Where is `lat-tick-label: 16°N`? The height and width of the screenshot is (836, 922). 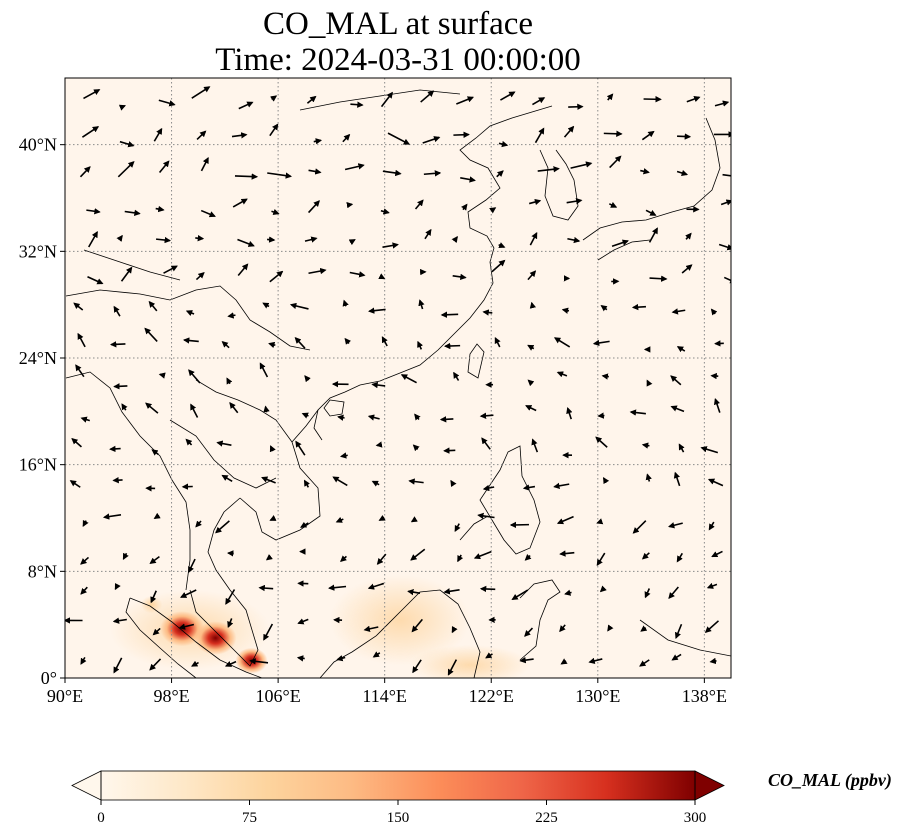 lat-tick-label: 16°N is located at coordinates (38, 465).